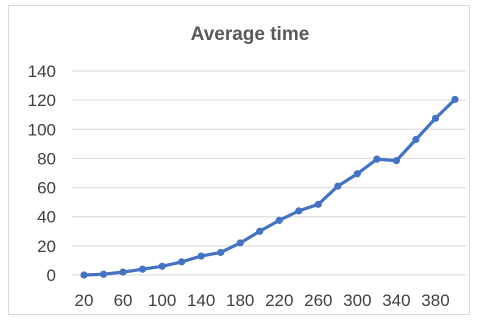 This screenshot has height=320, width=477. I want to click on x-tick-label: 380, so click(435, 300).